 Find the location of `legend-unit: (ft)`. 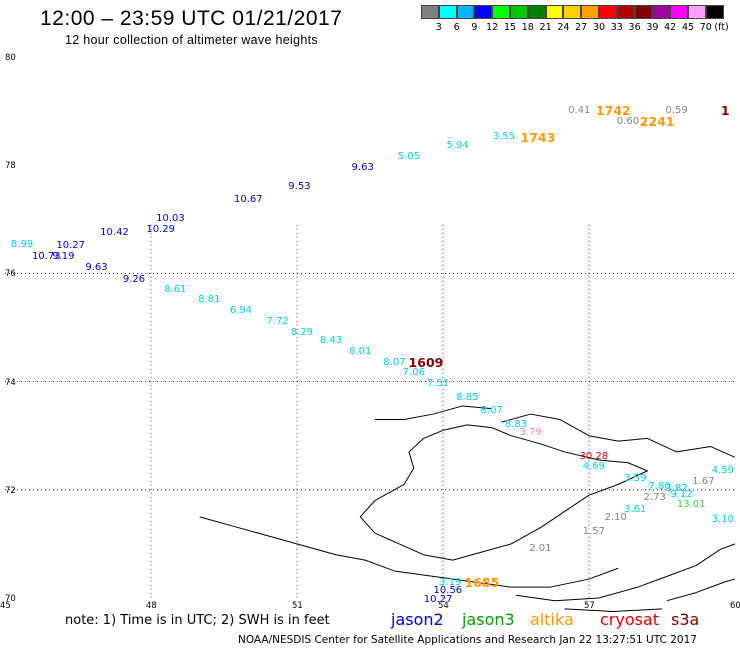

legend-unit: (ft) is located at coordinates (721, 27).